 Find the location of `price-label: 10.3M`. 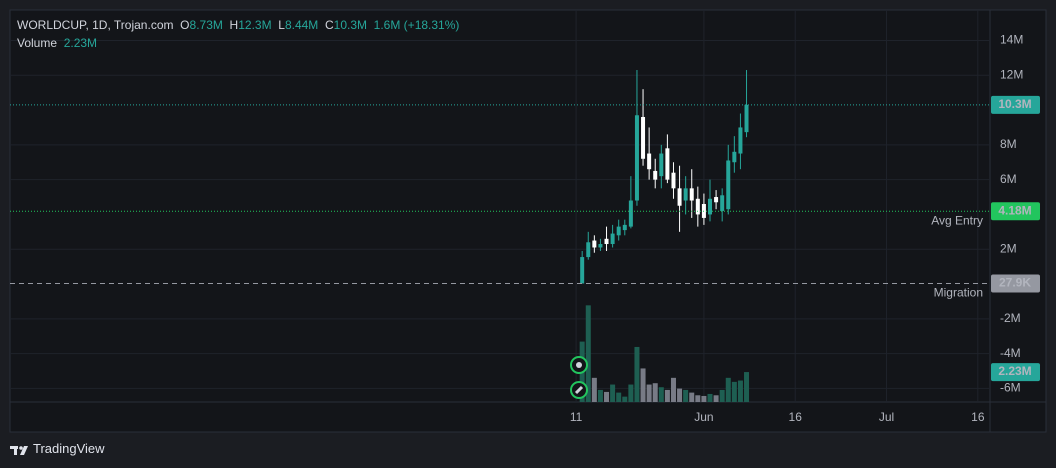

price-label: 10.3M is located at coordinates (1014, 104).